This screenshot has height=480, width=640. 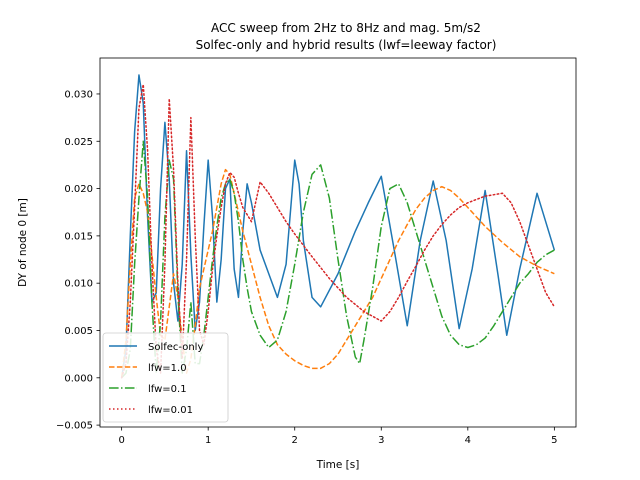 What do you see at coordinates (175, 347) in the screenshot?
I see `legend-label: Solfec-only` at bounding box center [175, 347].